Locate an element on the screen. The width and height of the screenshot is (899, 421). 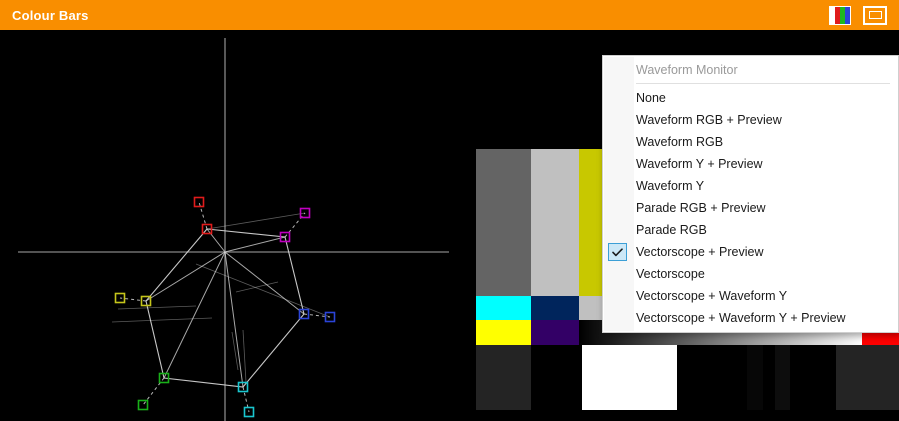
menu-item-none: None is located at coordinates (750, 98).